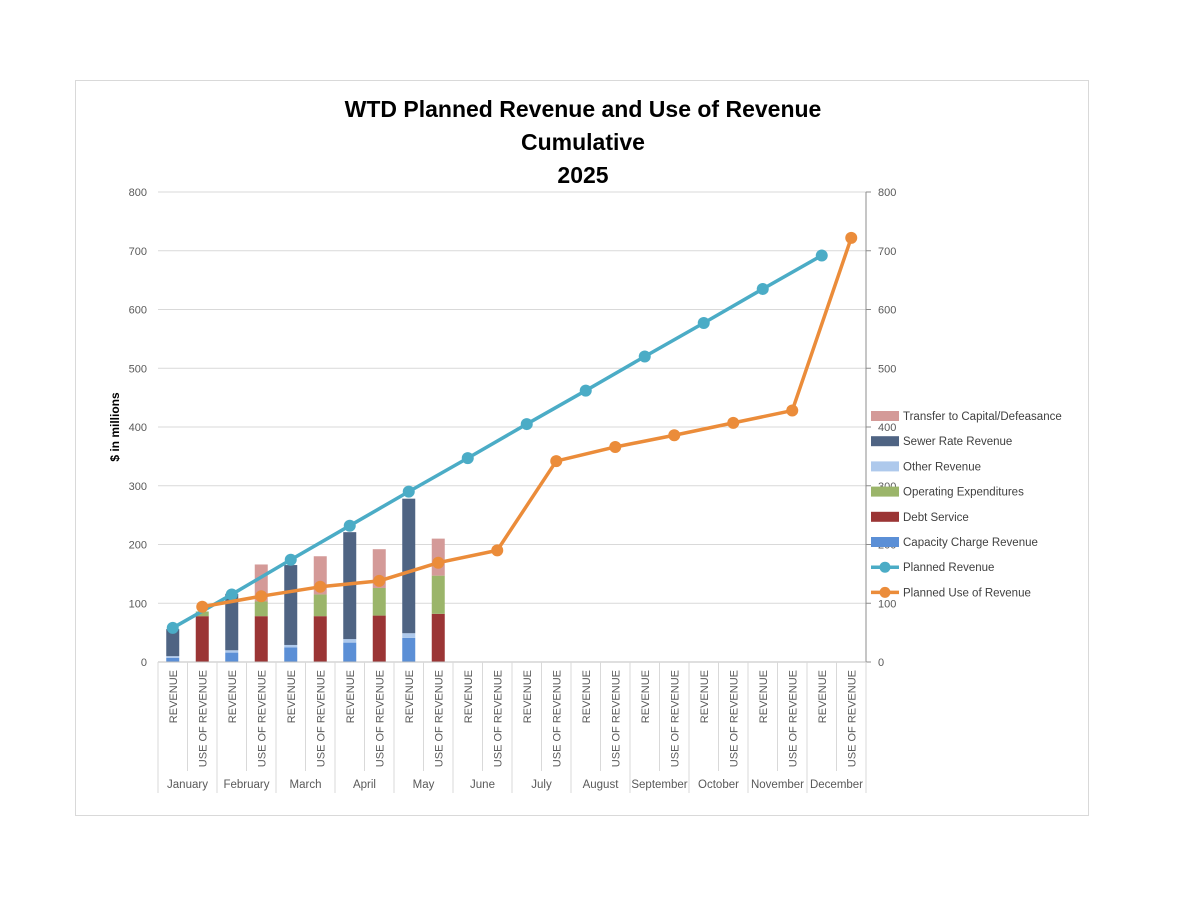 The image size is (1180, 912). Describe the element at coordinates (970, 543) in the screenshot. I see `legend-label-capacity-charge-revenue: Capacity Charge Revenue` at that location.